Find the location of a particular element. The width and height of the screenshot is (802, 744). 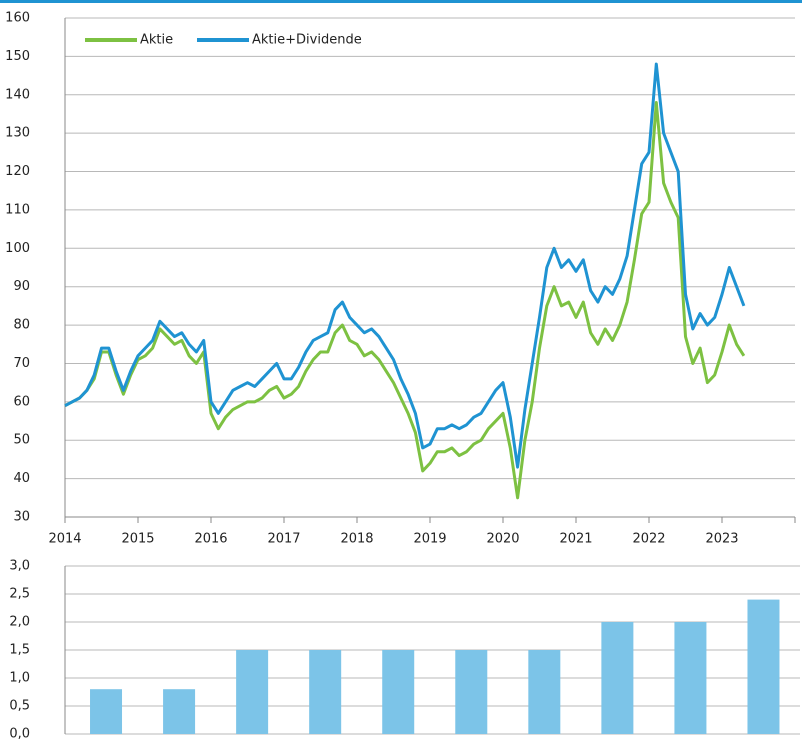

x-tick-label: 2014 is located at coordinates (64, 539).